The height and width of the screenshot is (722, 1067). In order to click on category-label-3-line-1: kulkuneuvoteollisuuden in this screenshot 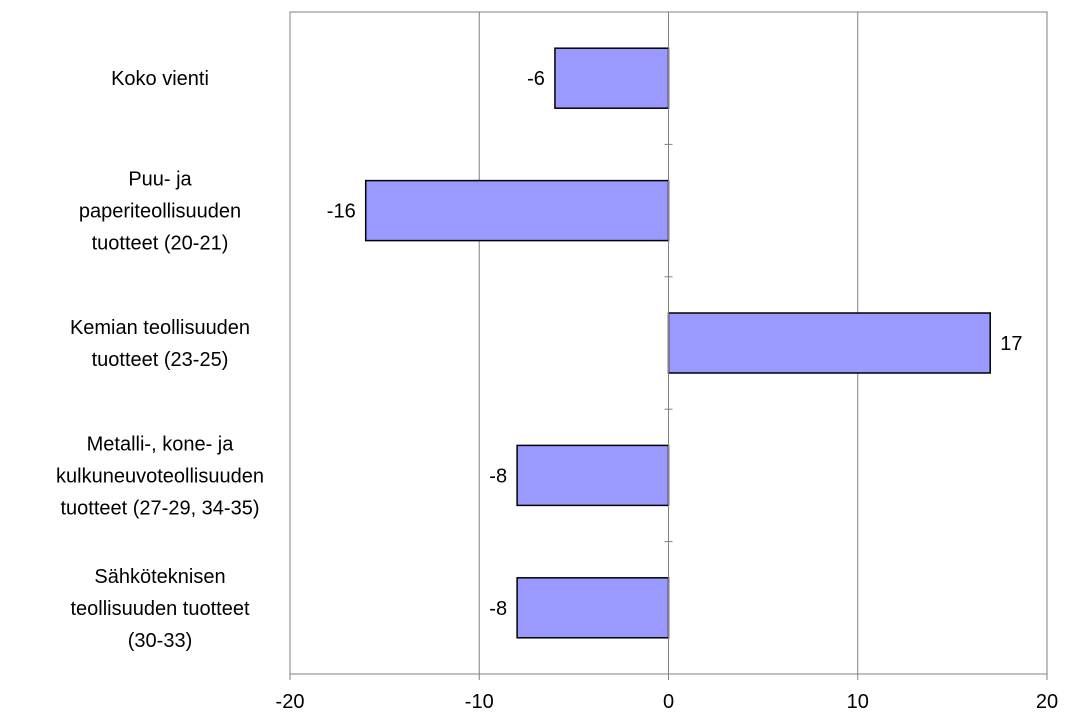, I will do `click(160, 476)`.